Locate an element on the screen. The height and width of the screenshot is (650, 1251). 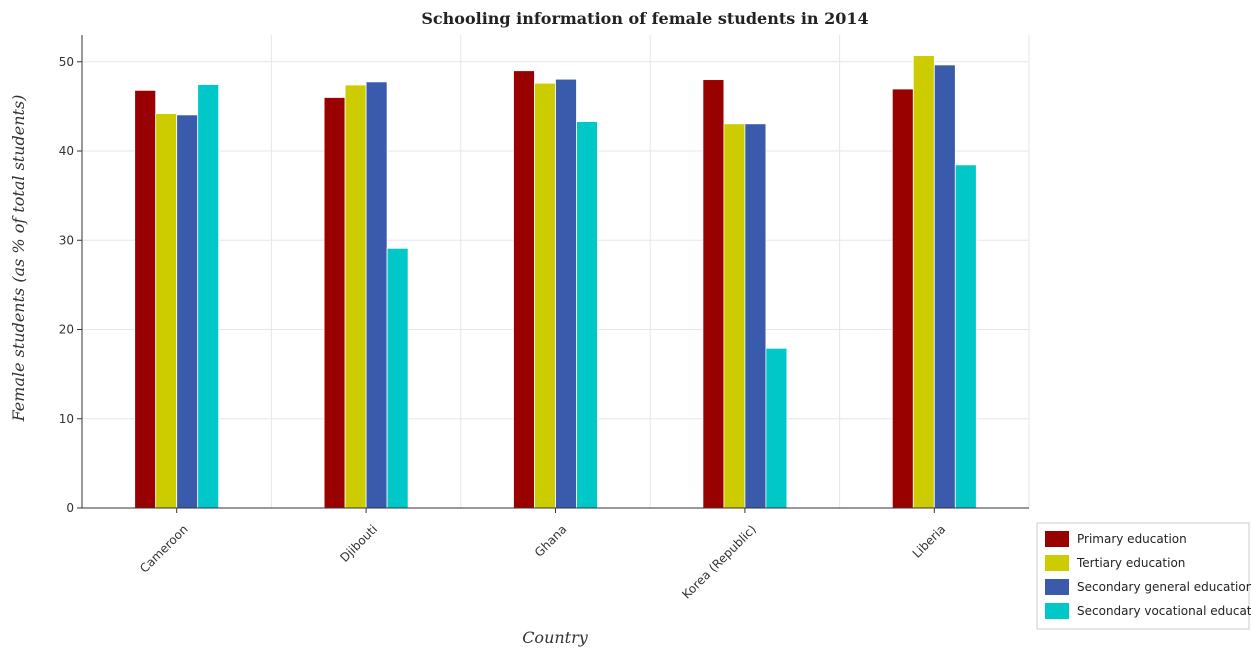
bar-primary-education-ghana is located at coordinates (524, 289).